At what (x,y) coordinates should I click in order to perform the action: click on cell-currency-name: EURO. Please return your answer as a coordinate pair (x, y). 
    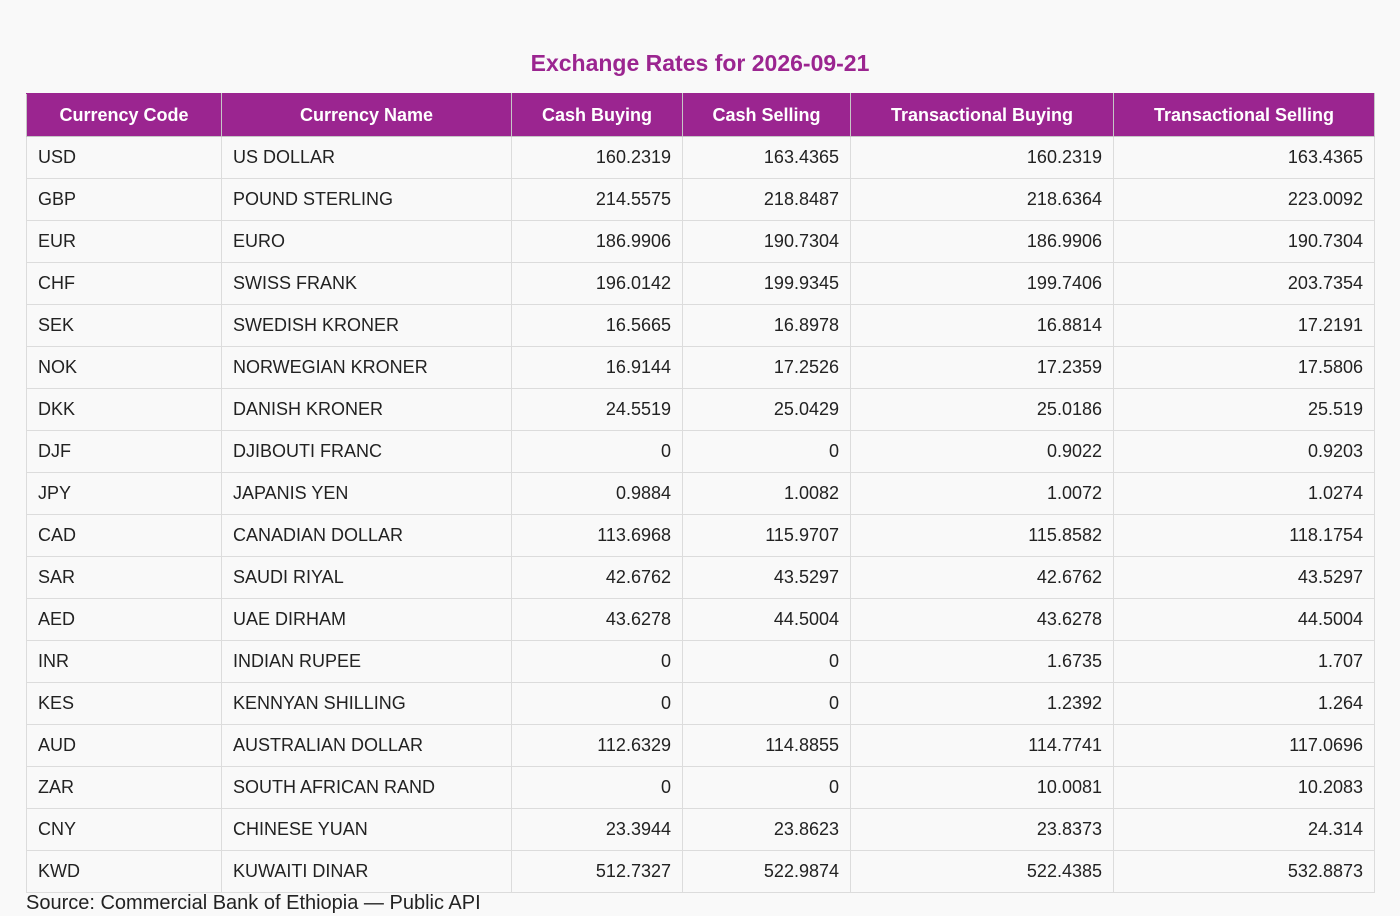
    Looking at the image, I should click on (366, 241).